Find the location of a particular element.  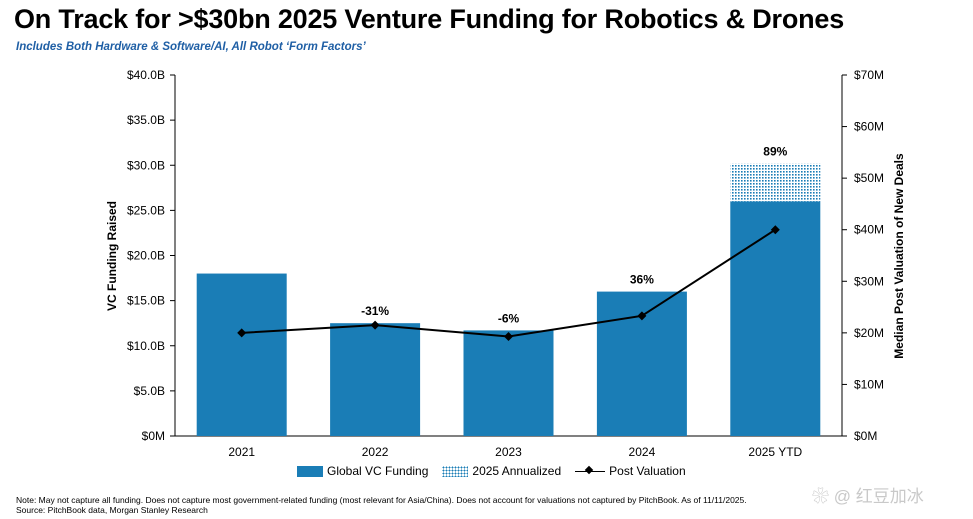

x-tick-label: 2021 is located at coordinates (241, 452).